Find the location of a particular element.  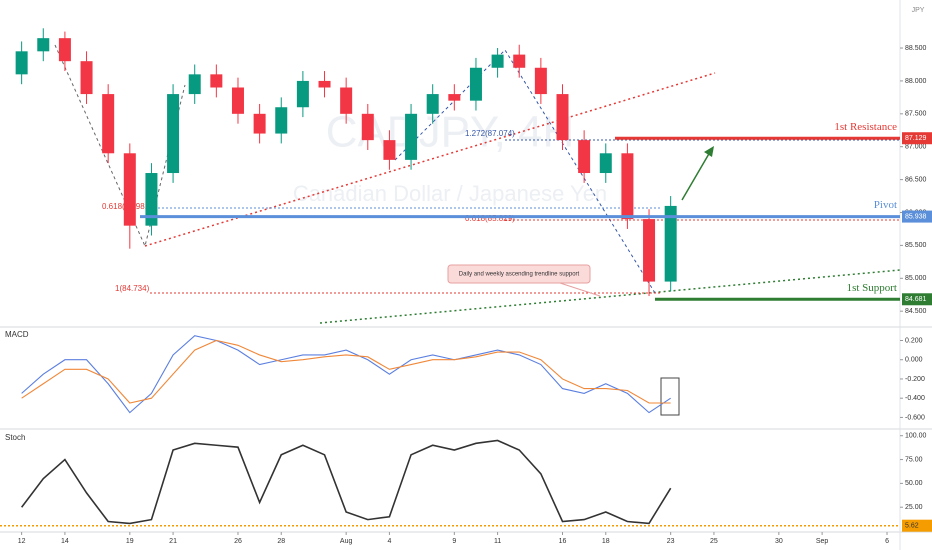

x-tick-label: 14 is located at coordinates (65, 541).